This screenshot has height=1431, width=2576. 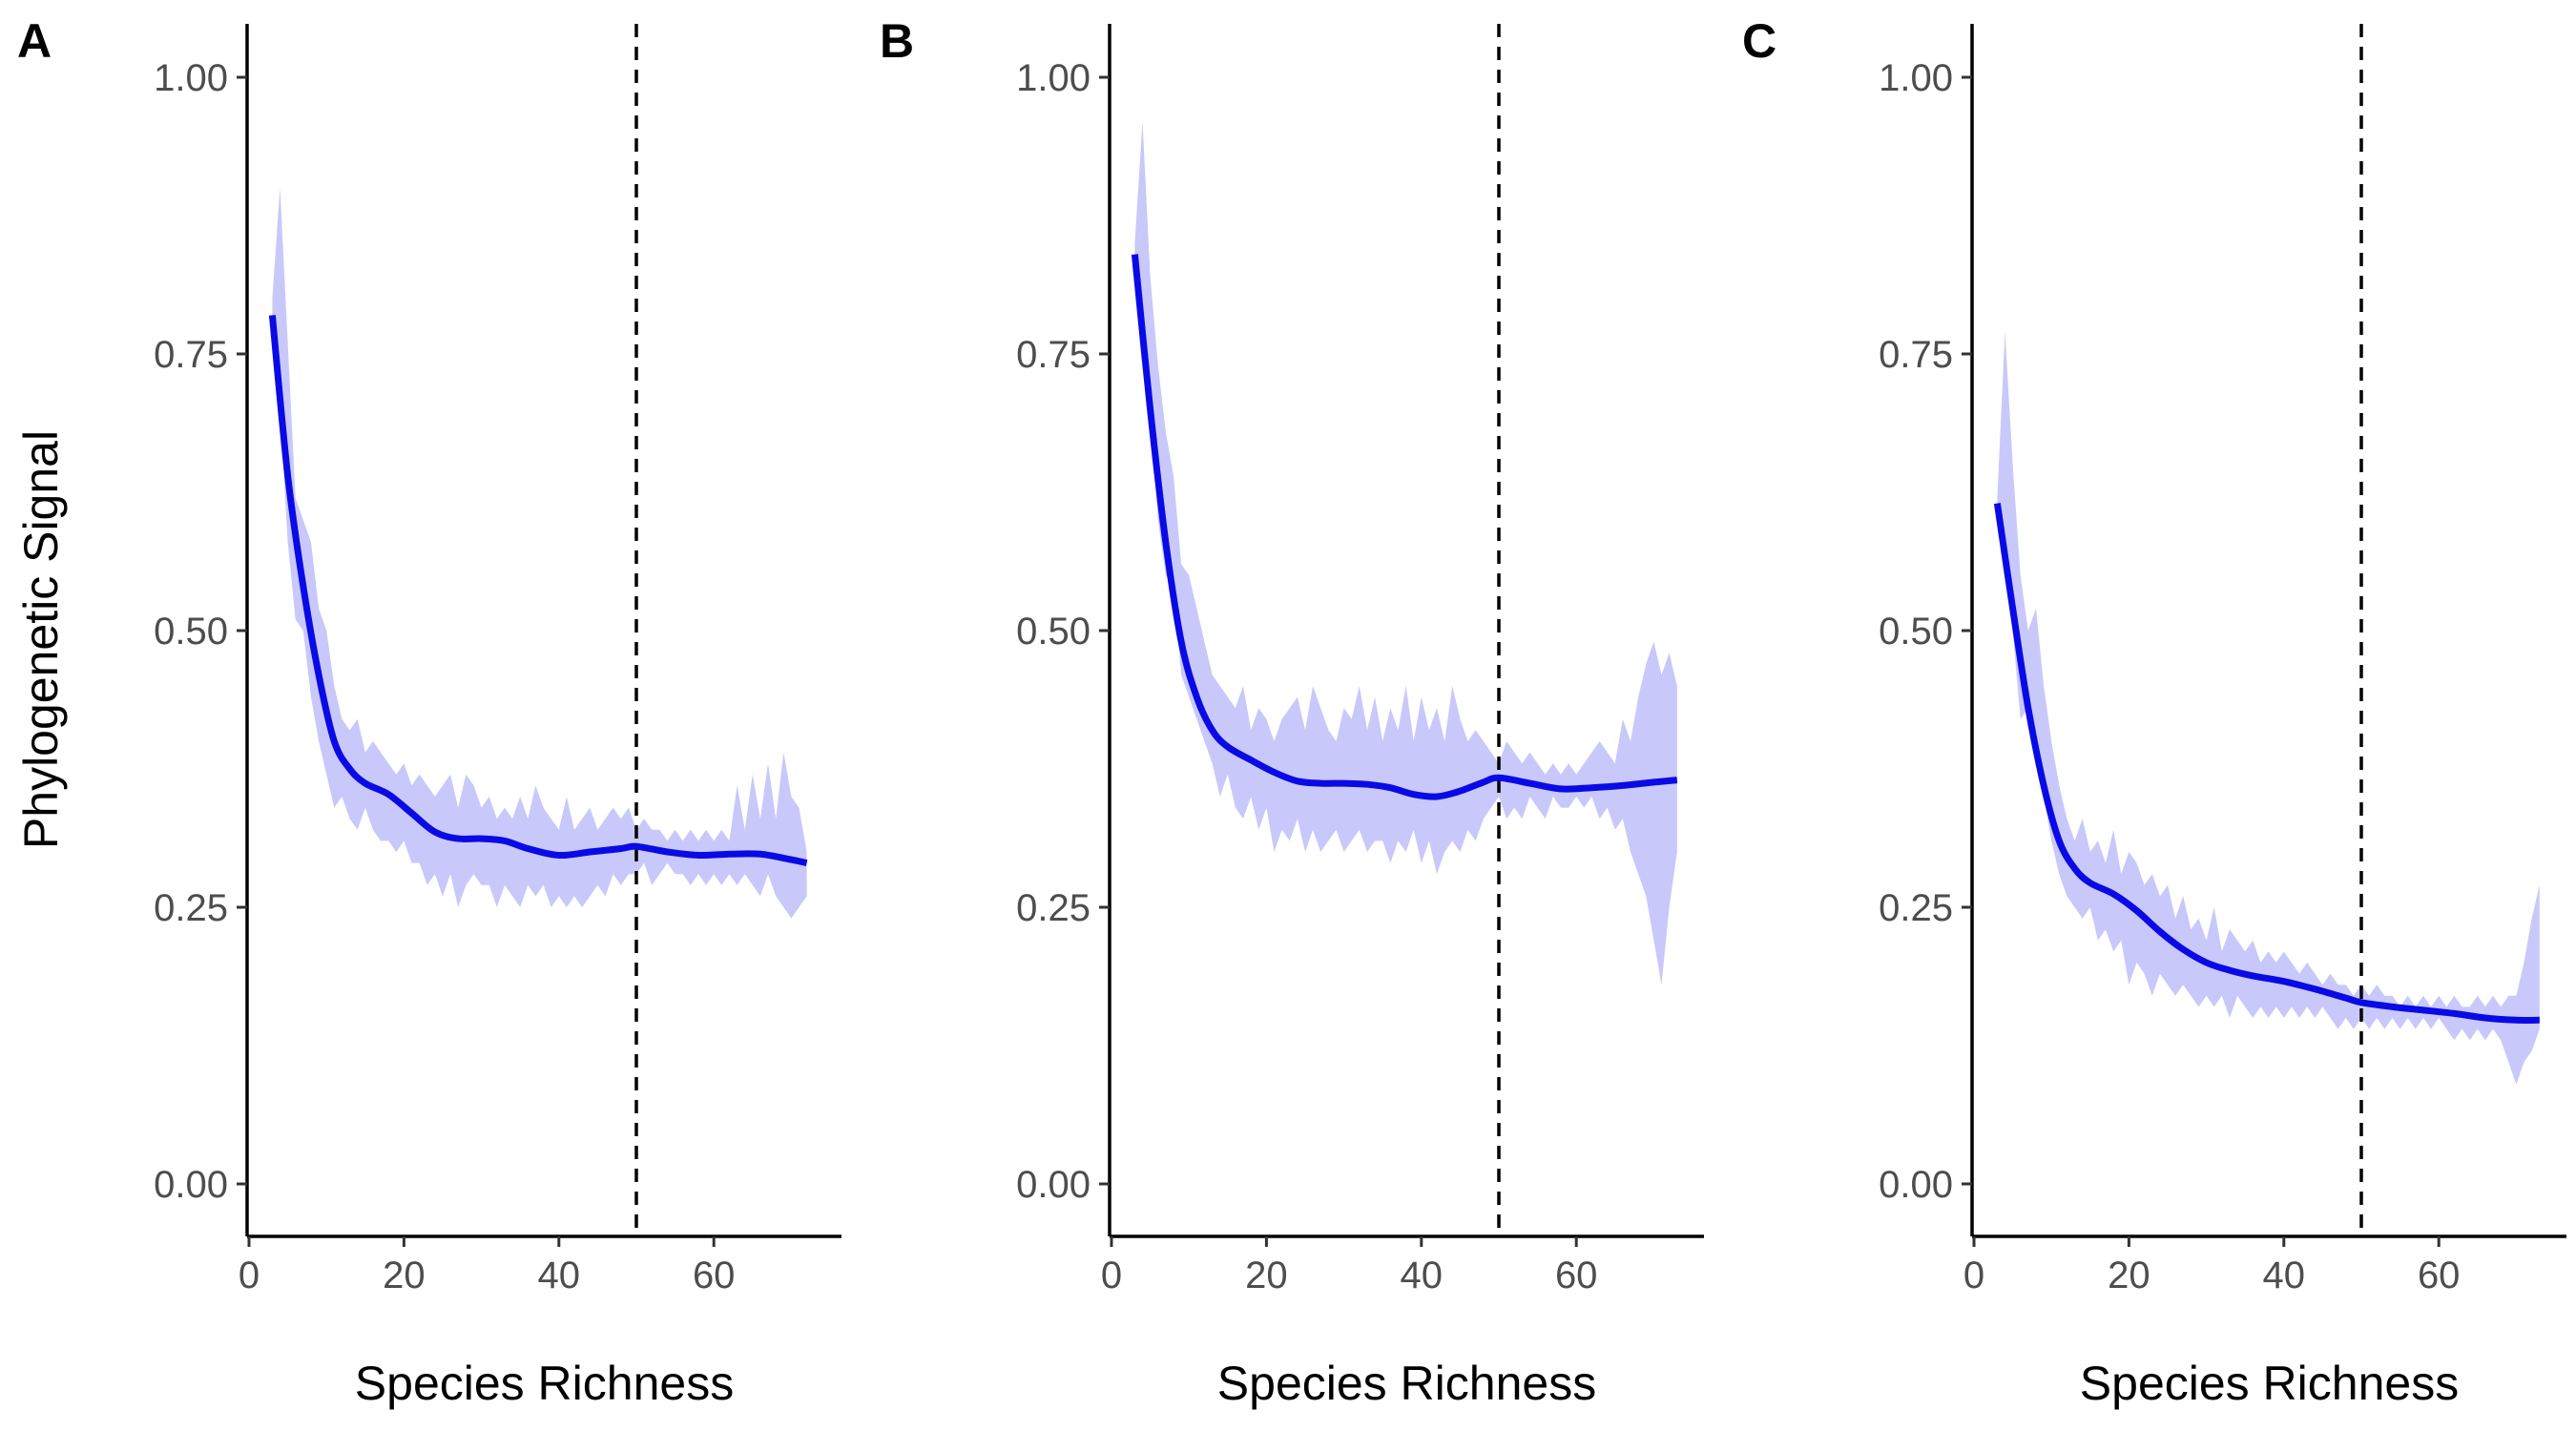 What do you see at coordinates (41, 639) in the screenshot?
I see `y-axis-title: Phylogenetic Signal` at bounding box center [41, 639].